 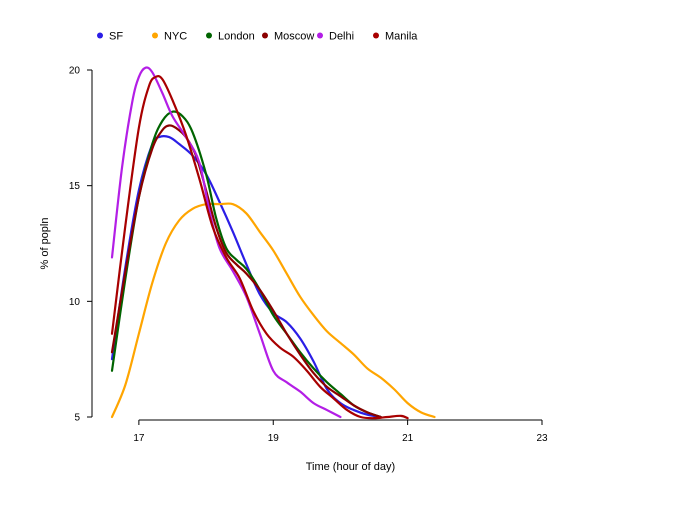 I want to click on y-tick-label: 20, so click(x=75, y=71).